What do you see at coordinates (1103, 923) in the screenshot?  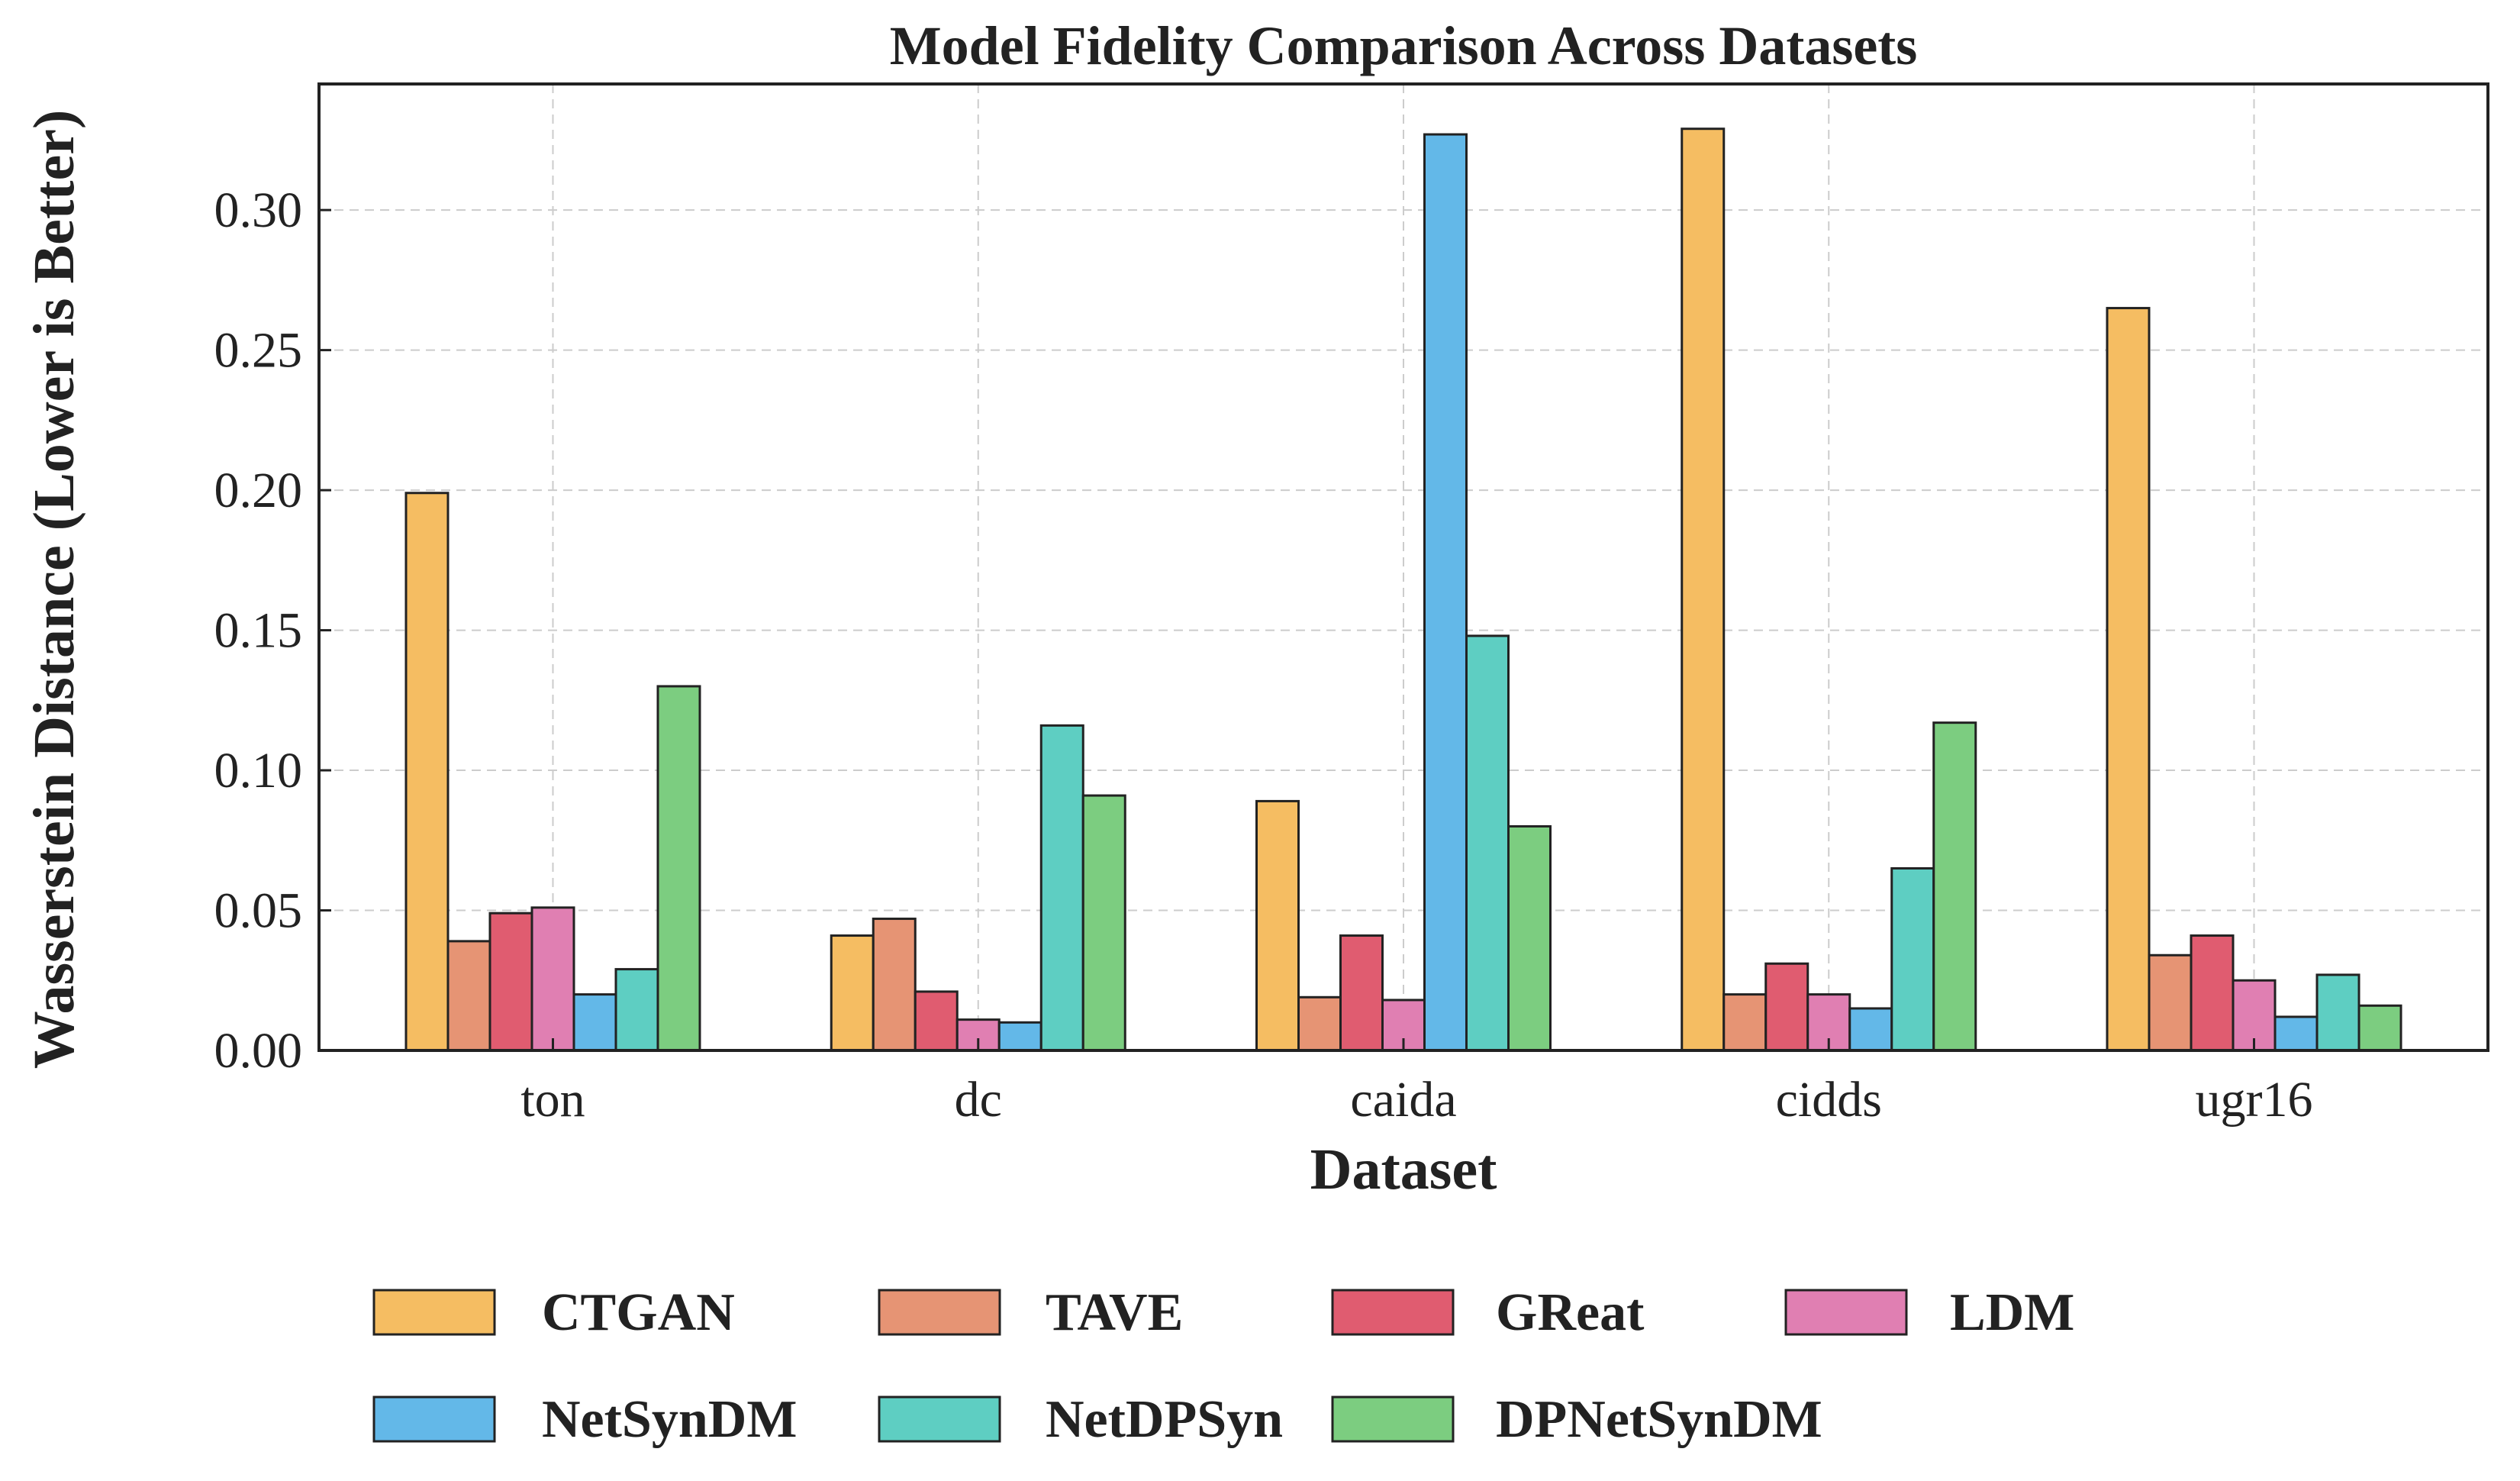 I see `bar-dpnetsyndm-dc` at bounding box center [1103, 923].